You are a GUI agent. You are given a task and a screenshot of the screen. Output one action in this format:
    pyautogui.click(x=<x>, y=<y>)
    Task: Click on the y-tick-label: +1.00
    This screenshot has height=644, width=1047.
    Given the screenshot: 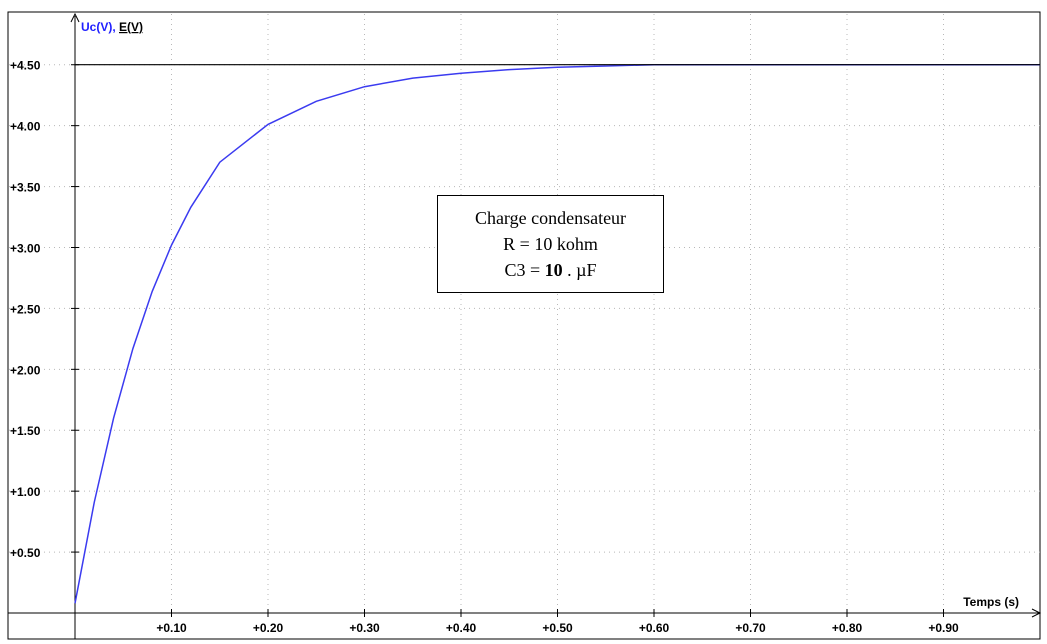 What is the action you would take?
    pyautogui.click(x=25, y=492)
    